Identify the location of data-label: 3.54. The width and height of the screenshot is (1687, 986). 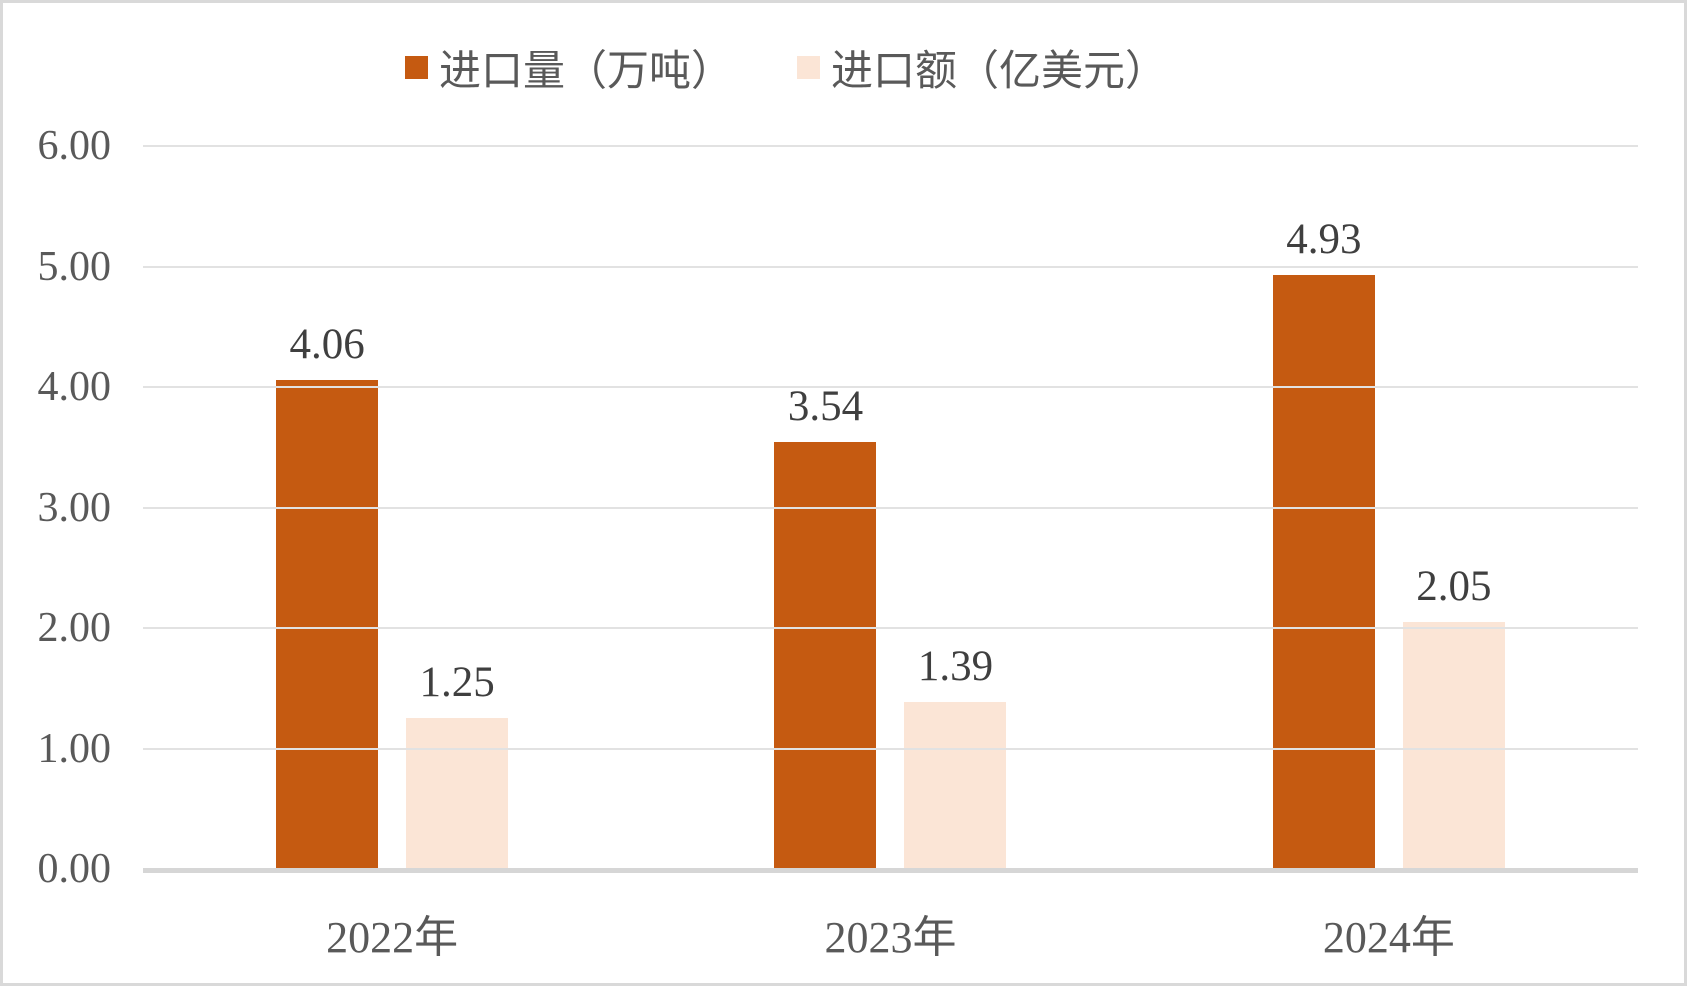
(825, 407).